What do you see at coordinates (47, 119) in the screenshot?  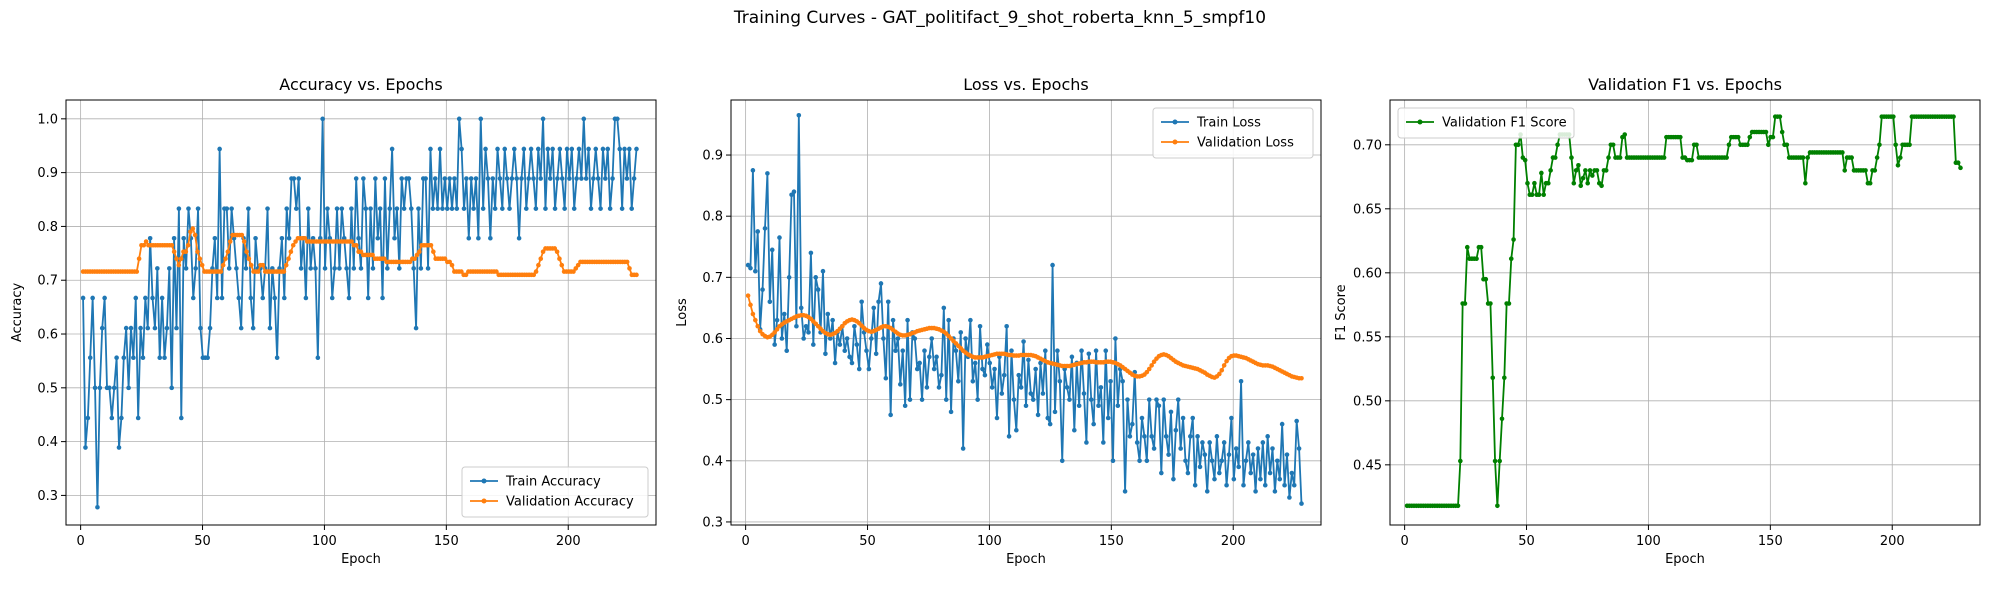 I see `chart1-ytick-label: 1.0` at bounding box center [47, 119].